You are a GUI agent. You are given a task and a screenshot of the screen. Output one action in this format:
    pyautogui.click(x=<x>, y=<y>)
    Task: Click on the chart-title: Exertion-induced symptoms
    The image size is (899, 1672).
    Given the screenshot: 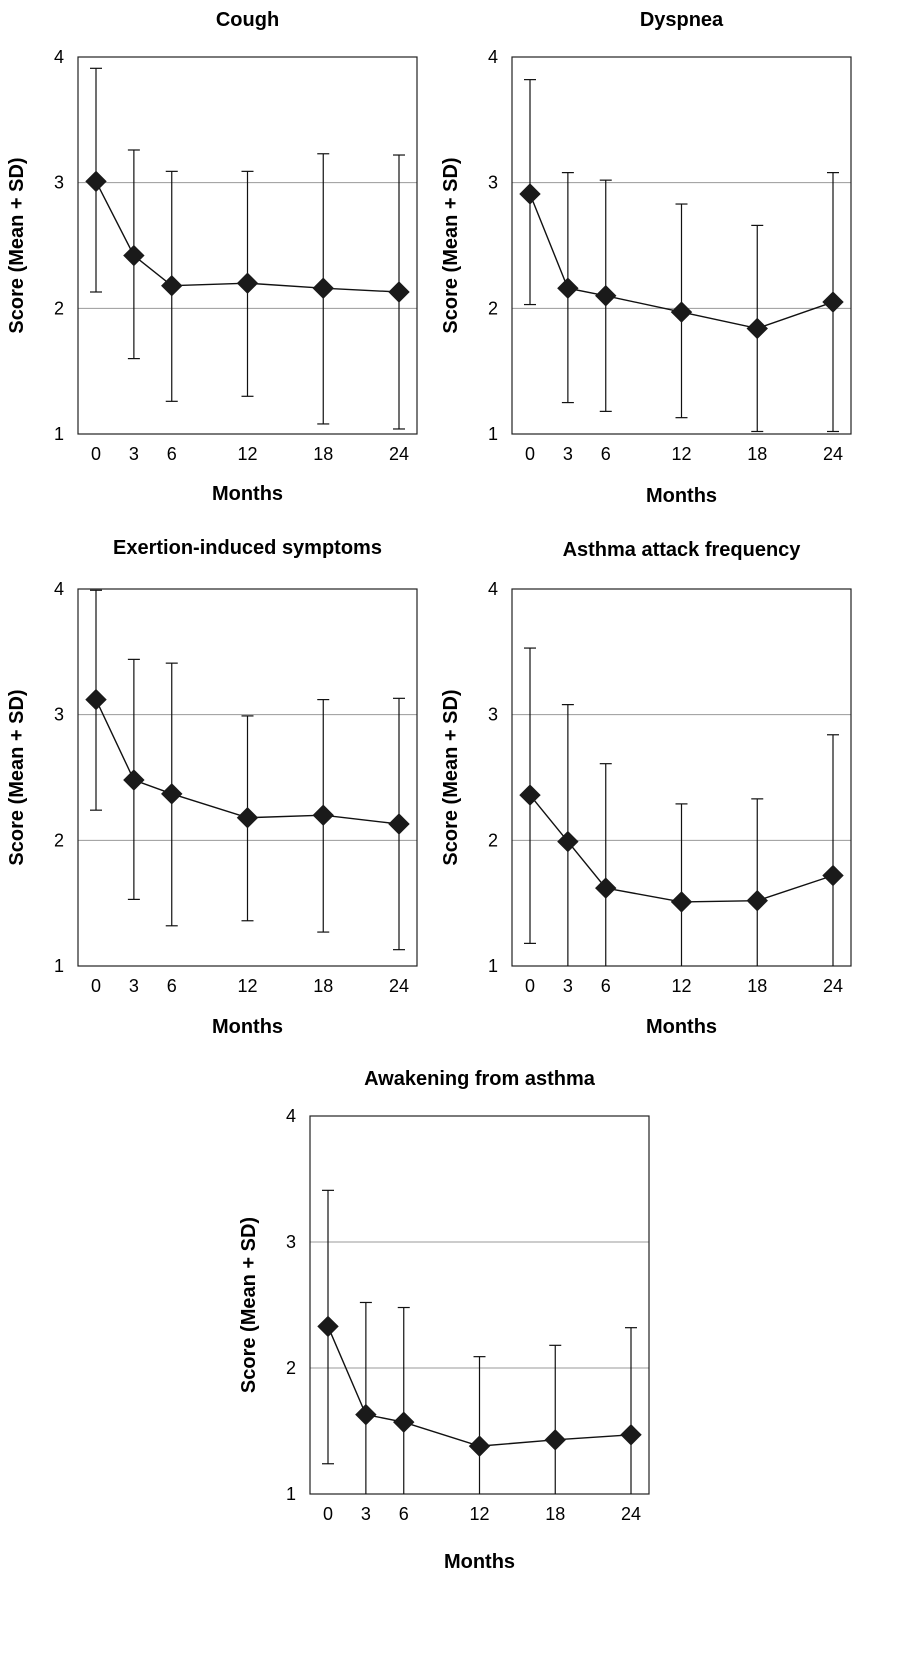 What is the action you would take?
    pyautogui.click(x=247, y=548)
    